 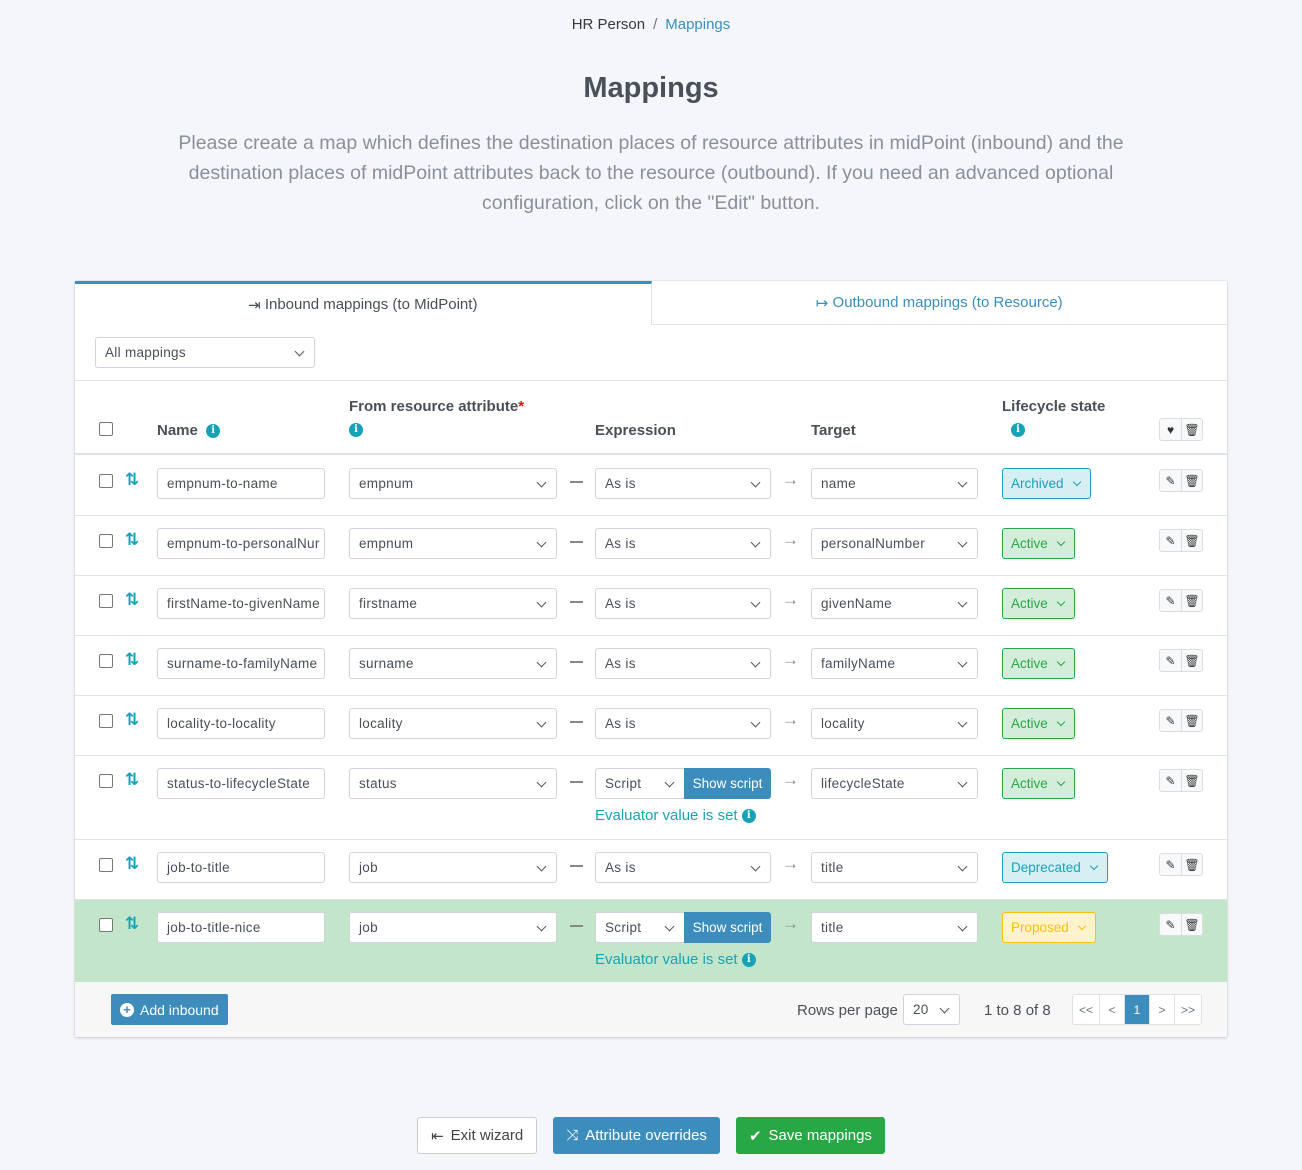 What do you see at coordinates (363, 303) in the screenshot?
I see `tab-inbound: ⇥ Inbound mappings (to MidPoint)` at bounding box center [363, 303].